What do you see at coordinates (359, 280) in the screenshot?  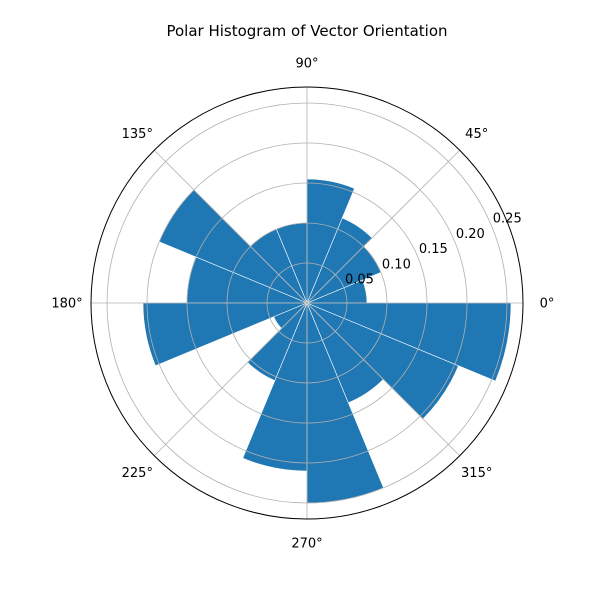 I see `radius-tick-label: 0.05` at bounding box center [359, 280].